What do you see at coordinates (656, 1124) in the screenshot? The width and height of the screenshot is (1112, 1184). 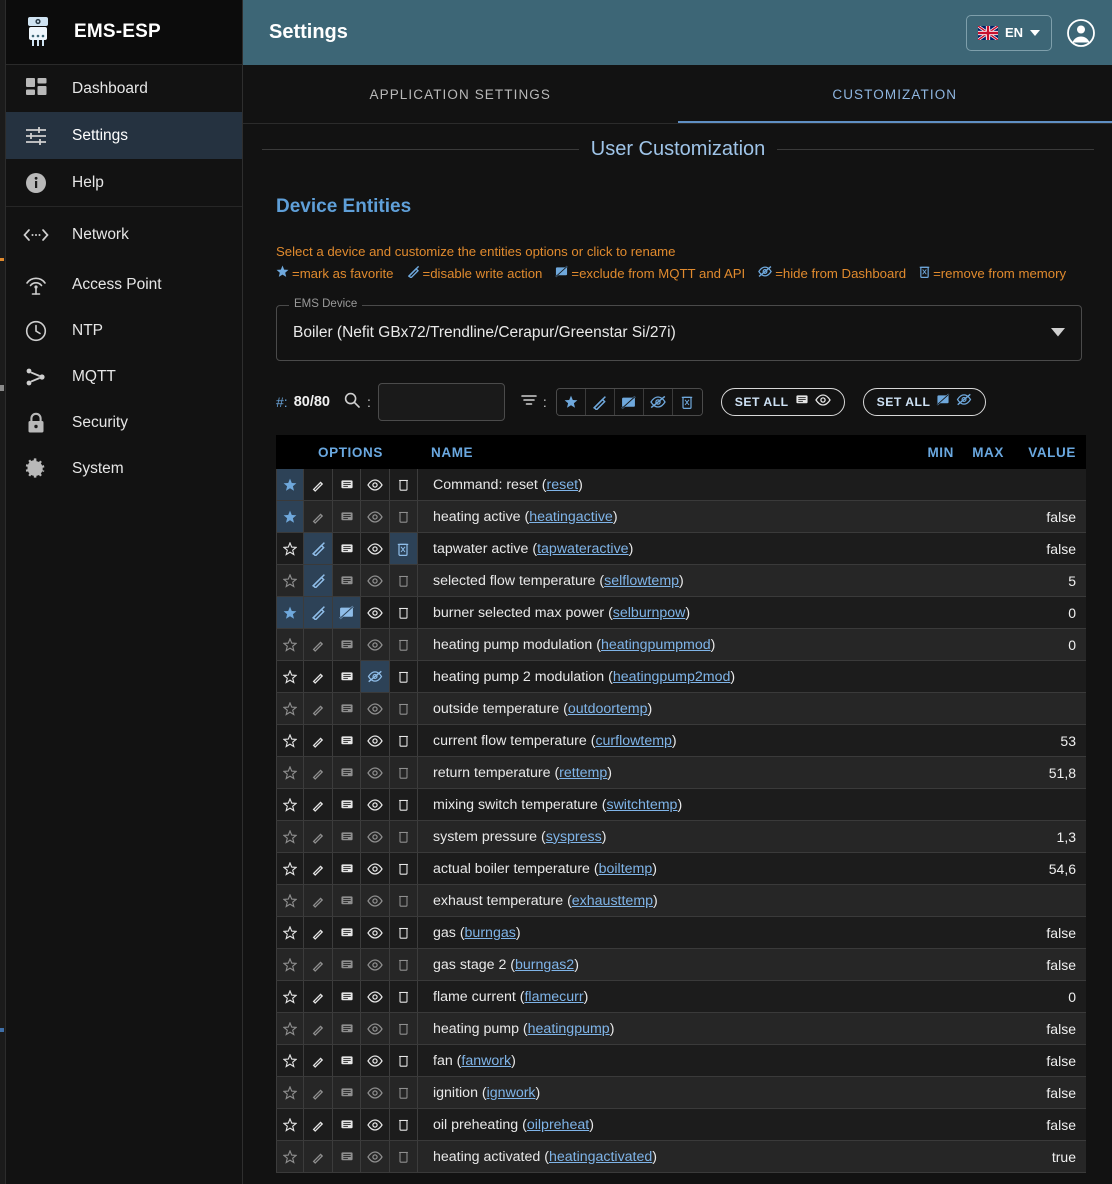 I see `row-name: oil preheating (oilpreheat)` at bounding box center [656, 1124].